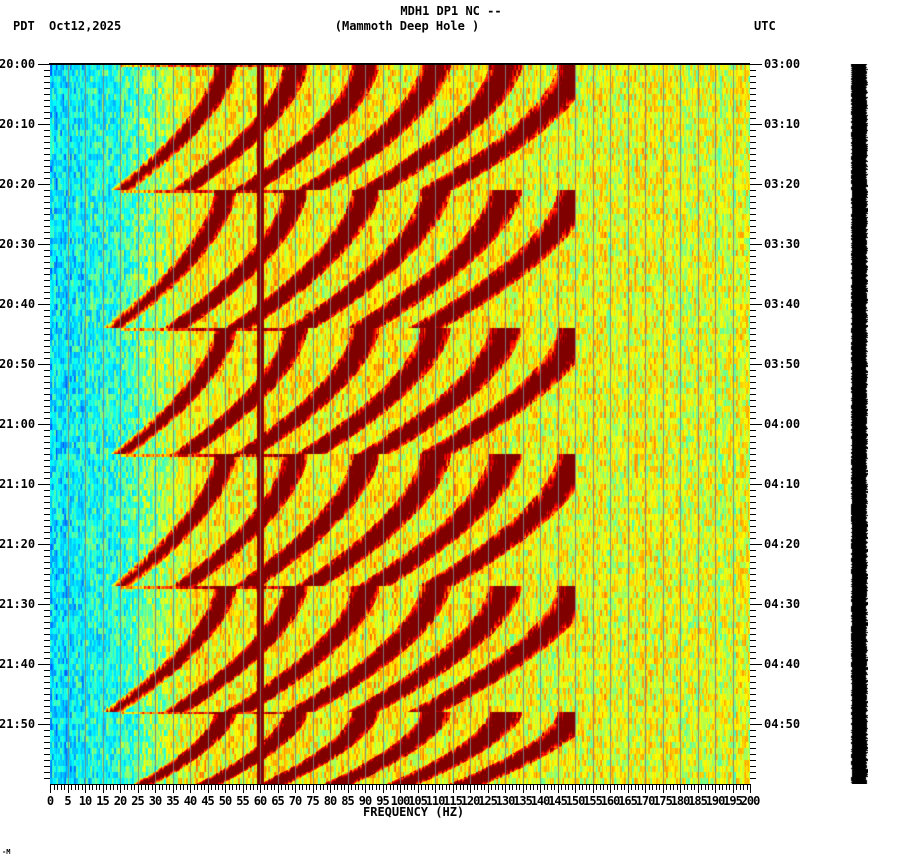  Describe the element at coordinates (242, 801) in the screenshot. I see `x-tick-label: 55` at that location.